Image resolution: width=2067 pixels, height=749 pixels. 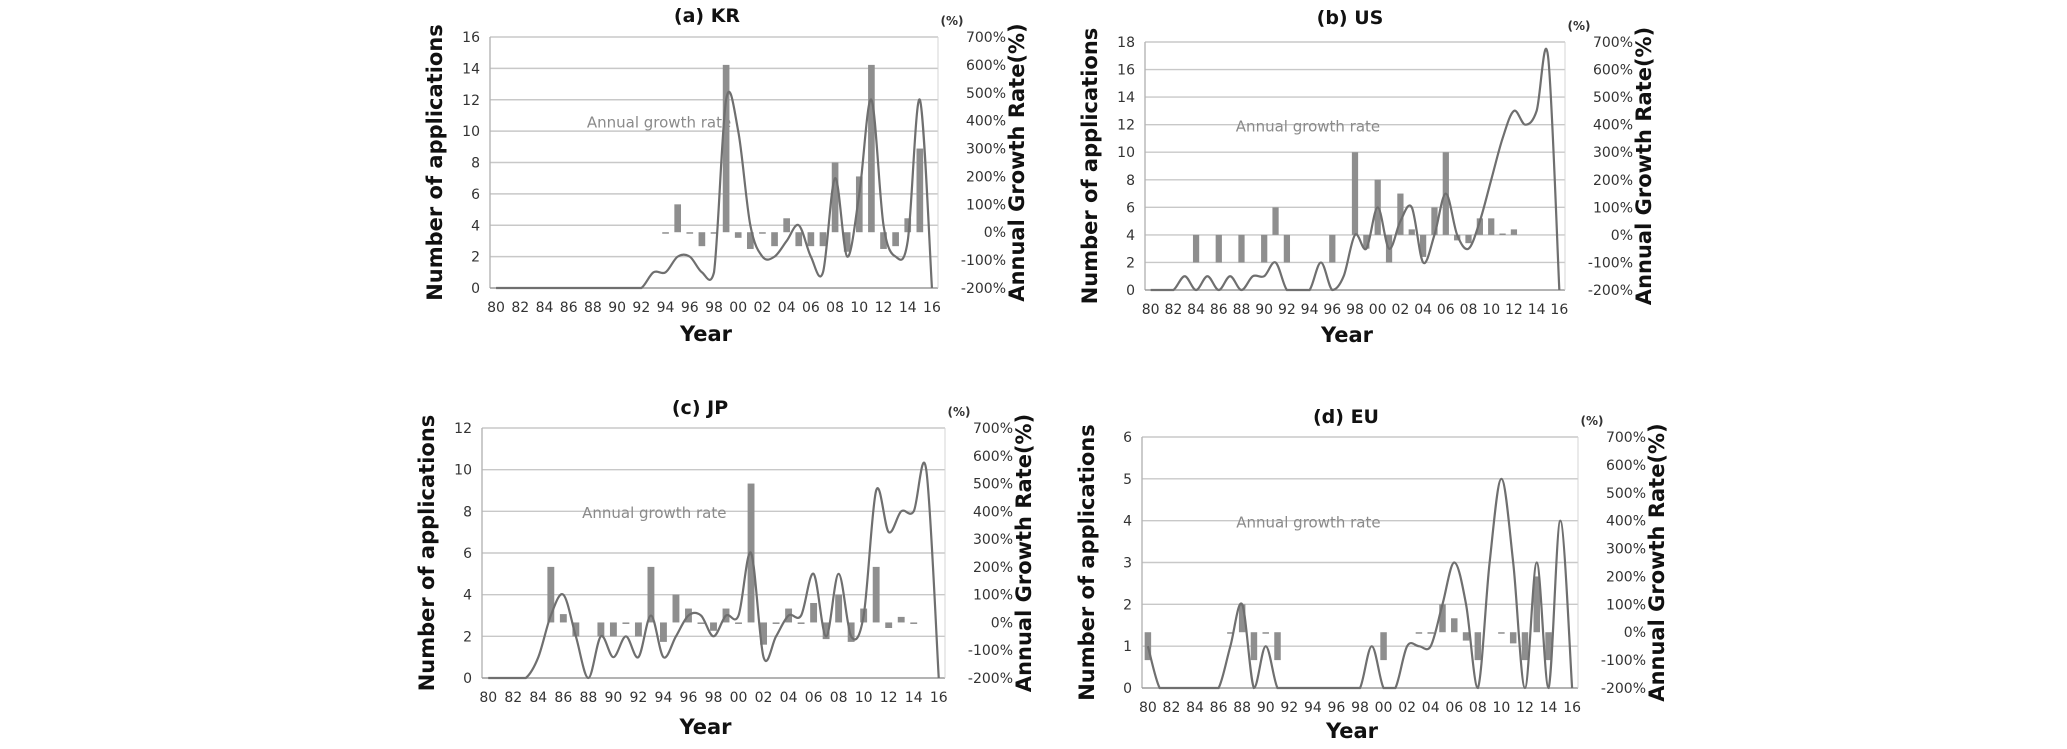 I want to click on y-tick-label: 14, so click(x=471, y=69).